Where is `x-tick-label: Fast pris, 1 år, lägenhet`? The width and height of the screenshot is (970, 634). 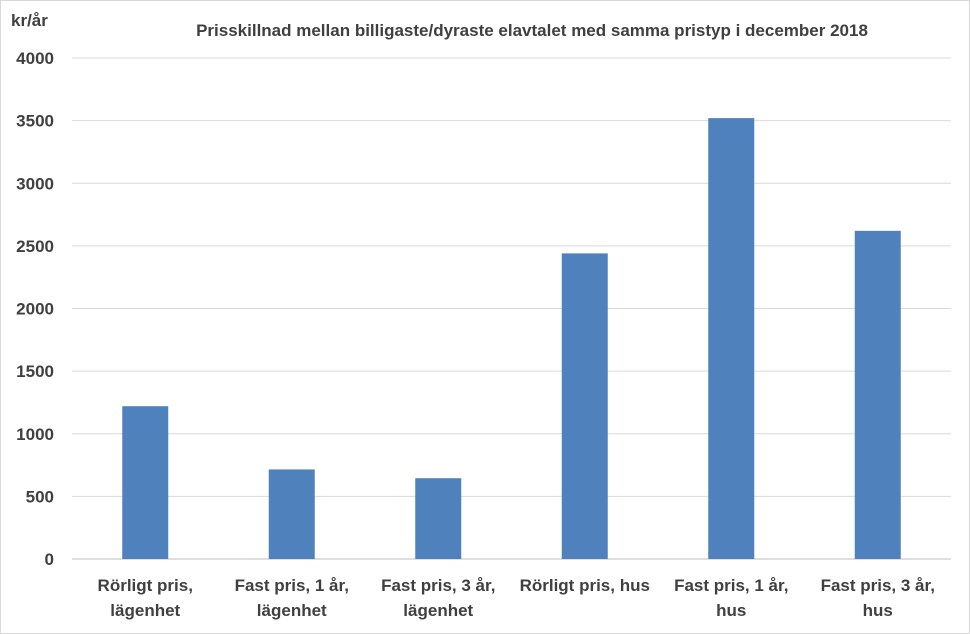
x-tick-label: Fast pris, 1 år, lägenhet is located at coordinates (292, 598).